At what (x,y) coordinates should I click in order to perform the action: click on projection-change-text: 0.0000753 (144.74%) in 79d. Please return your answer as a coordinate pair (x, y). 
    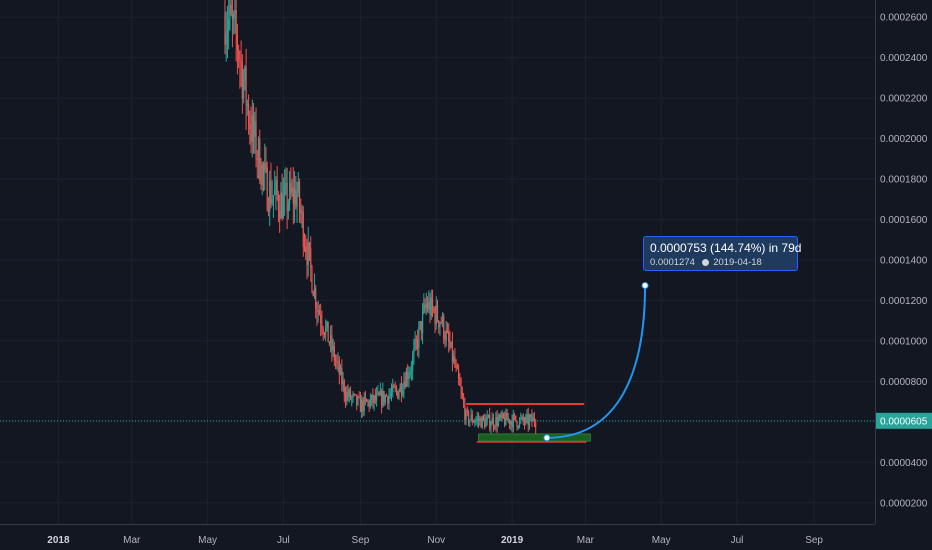
    Looking at the image, I should click on (726, 248).